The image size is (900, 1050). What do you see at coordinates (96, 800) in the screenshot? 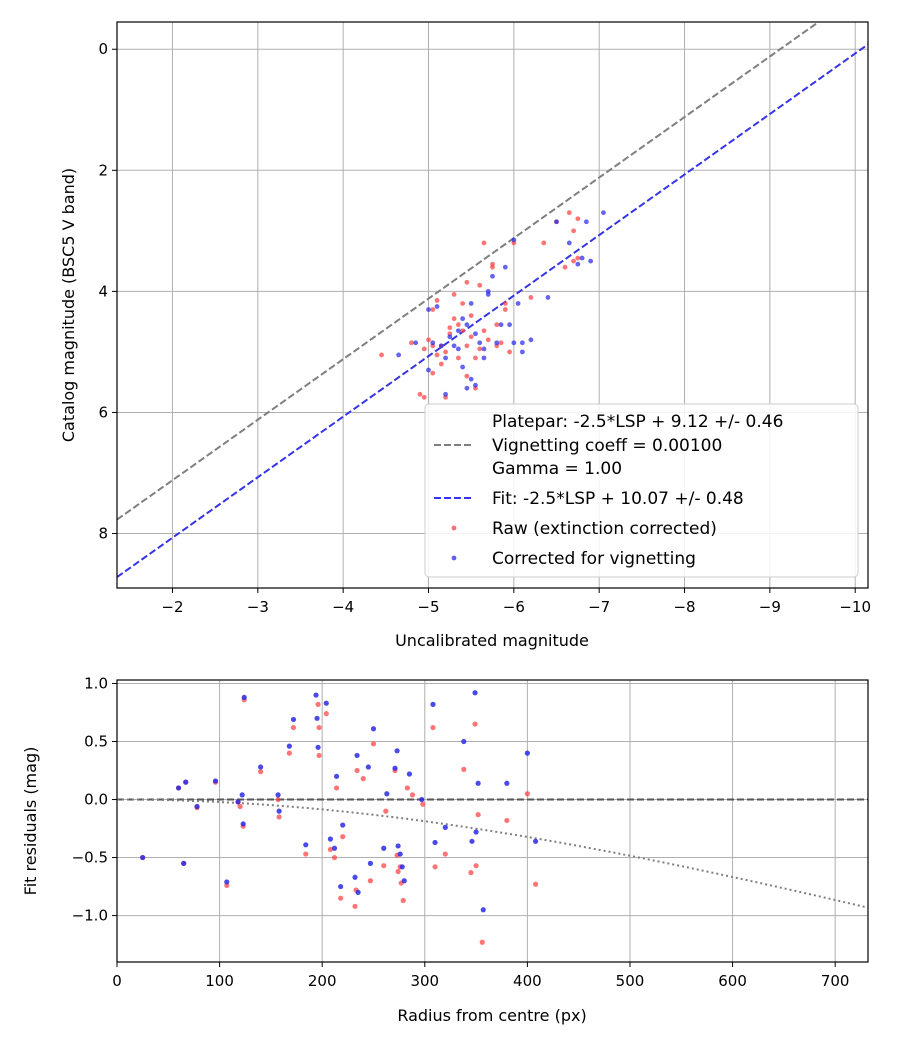
I see `y-tick-label: 0.0` at bounding box center [96, 800].